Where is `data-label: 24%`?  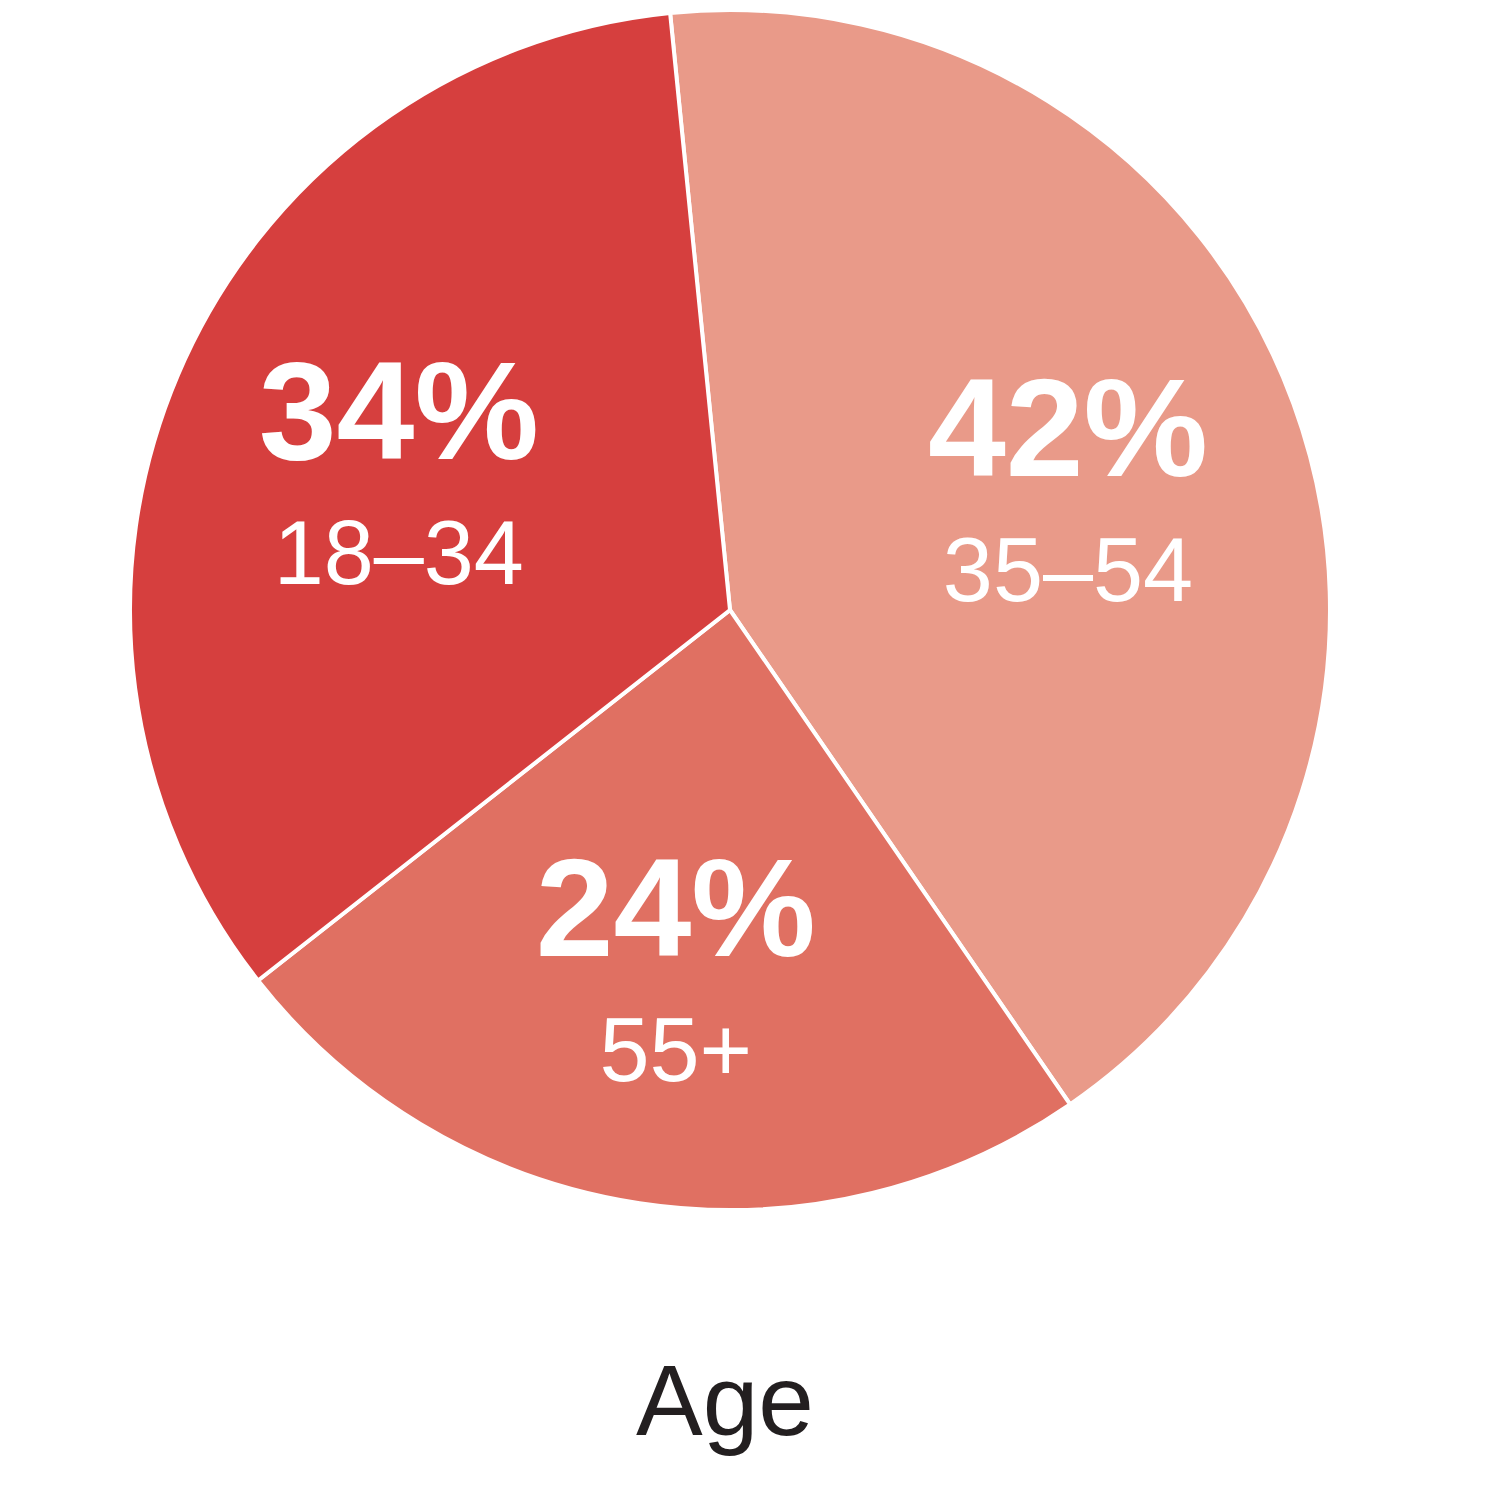
data-label: 24% is located at coordinates (675, 907).